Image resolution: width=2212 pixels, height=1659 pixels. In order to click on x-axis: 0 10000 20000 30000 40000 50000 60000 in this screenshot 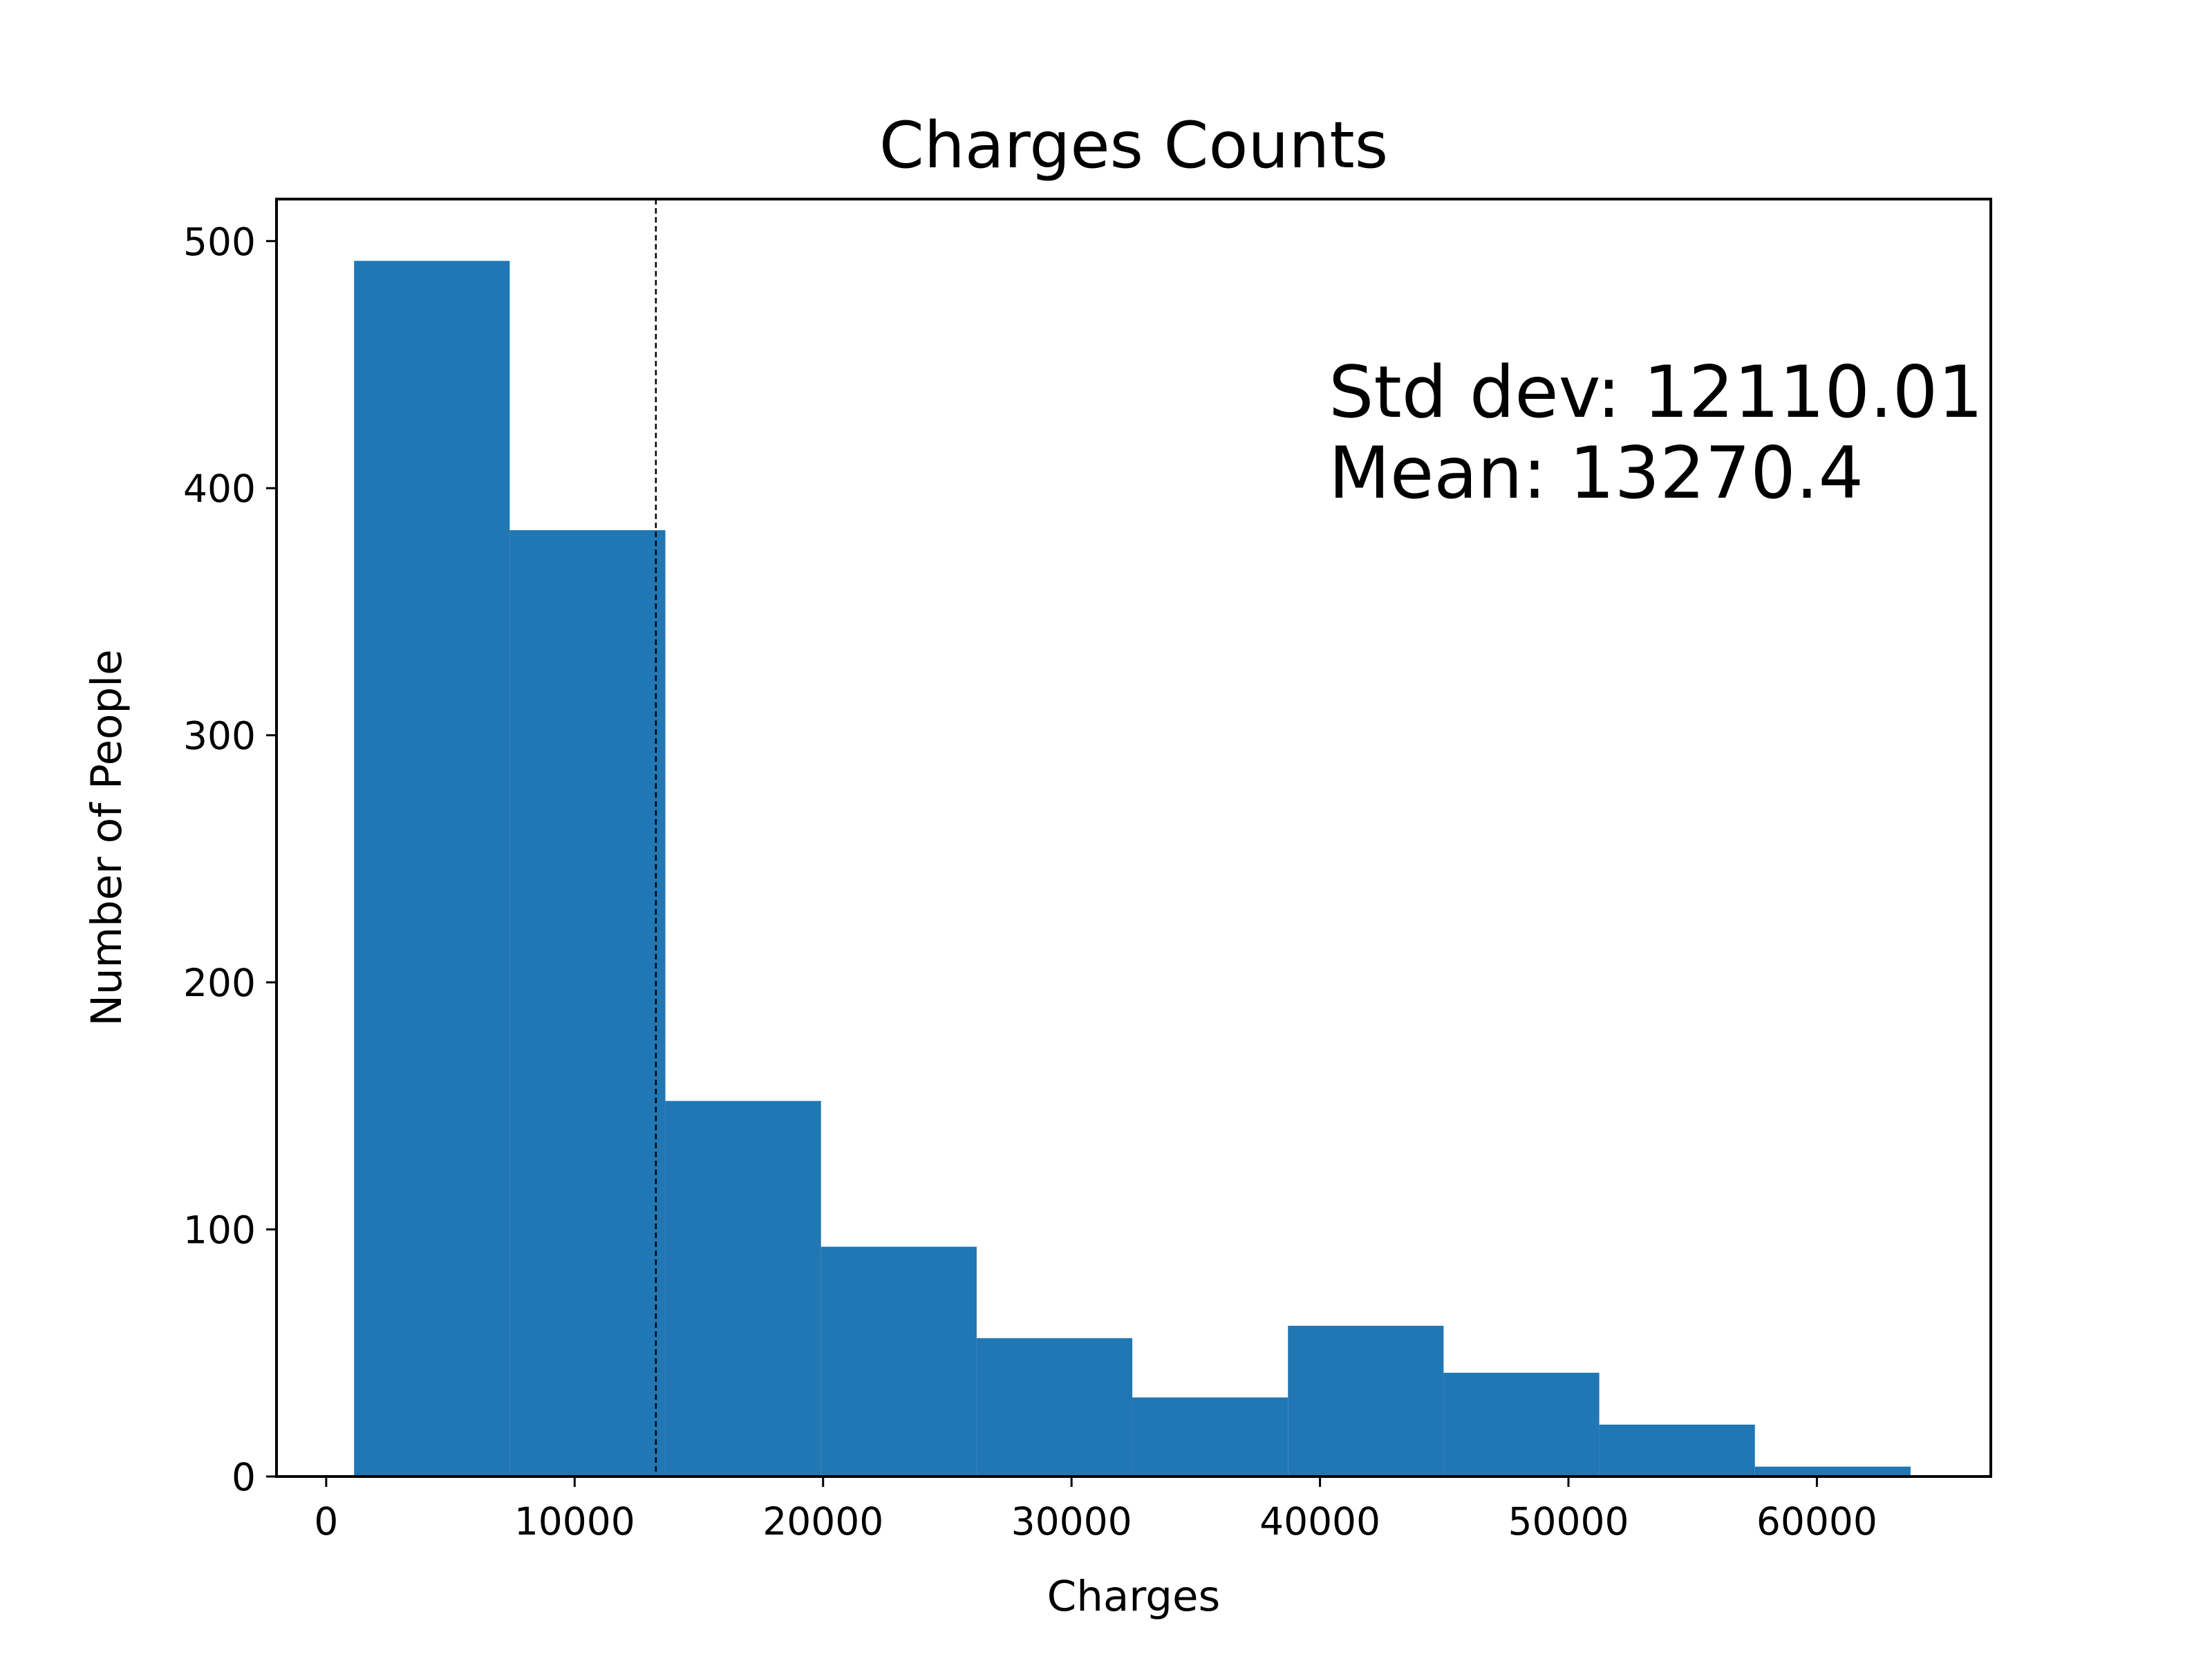, I will do `click(1095, 1511)`.